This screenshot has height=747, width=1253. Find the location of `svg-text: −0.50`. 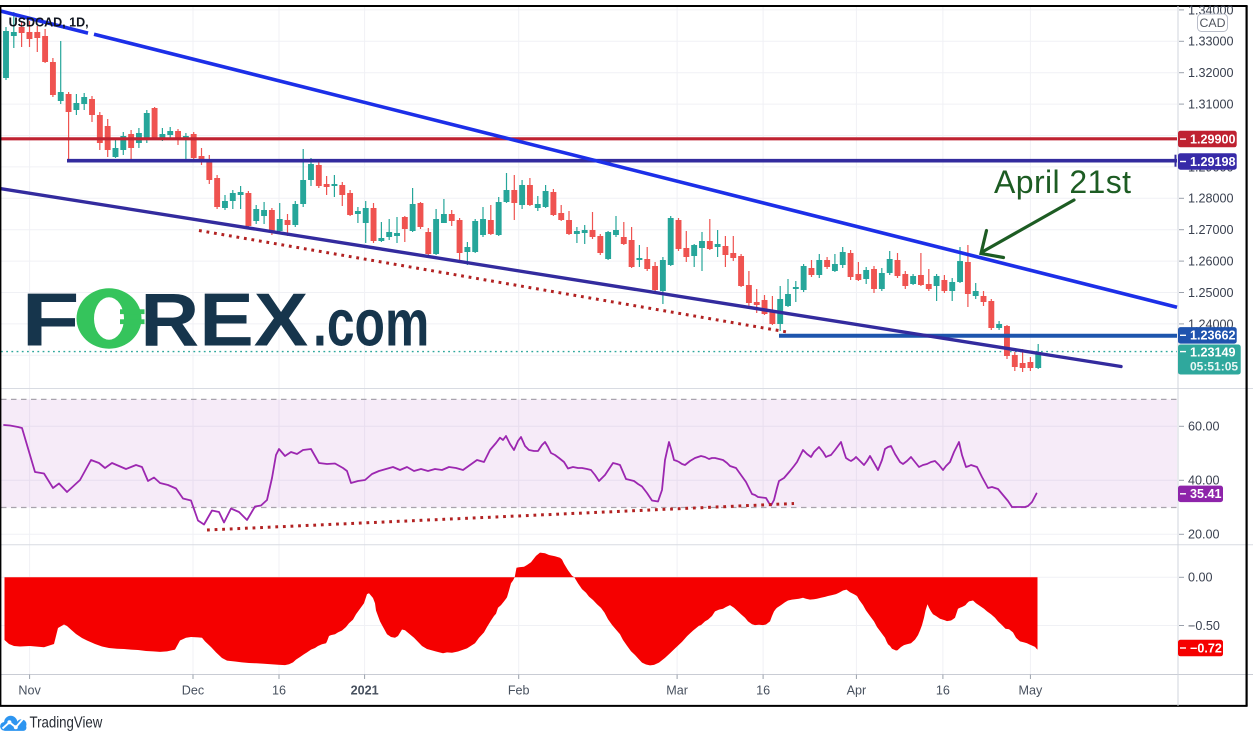

svg-text: −0.50 is located at coordinates (1204, 626).